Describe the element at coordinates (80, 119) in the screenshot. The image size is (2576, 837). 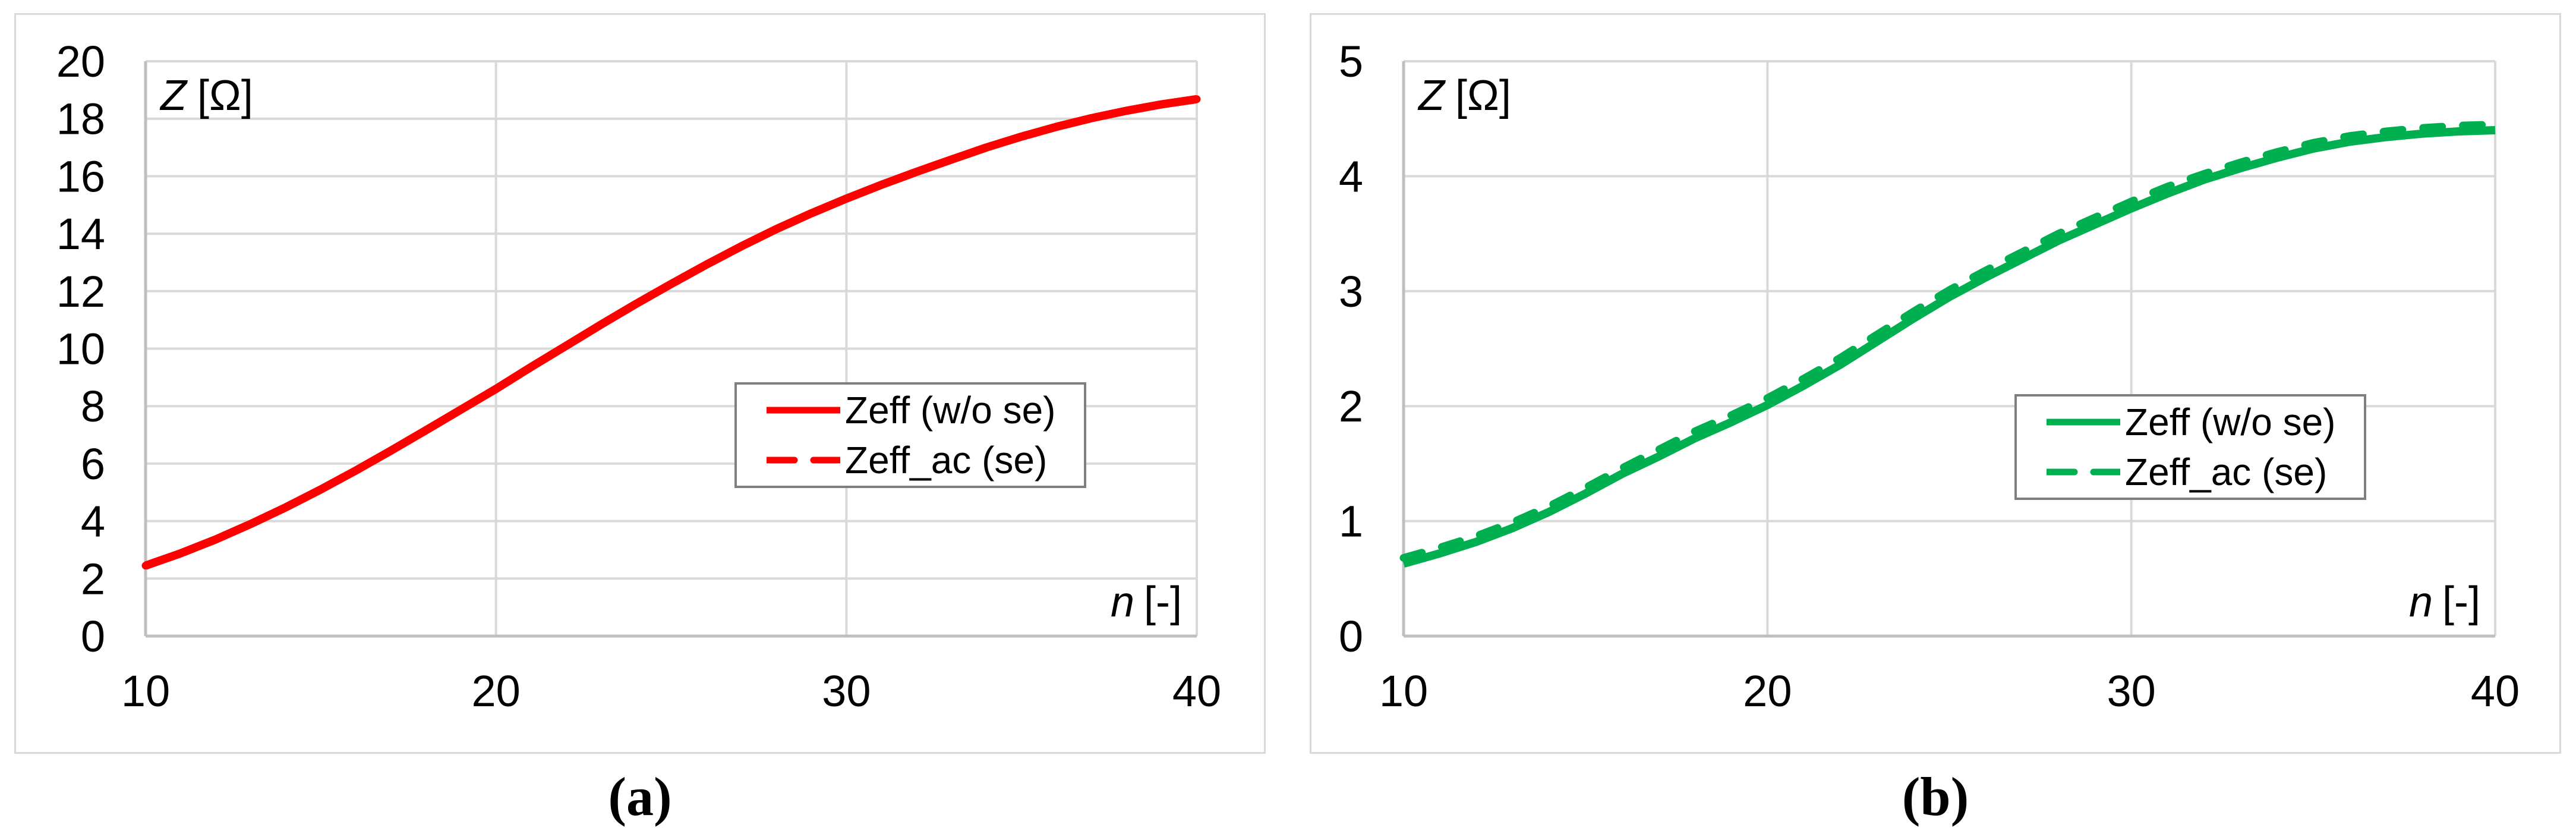
I see `y-tick-label: 18` at that location.